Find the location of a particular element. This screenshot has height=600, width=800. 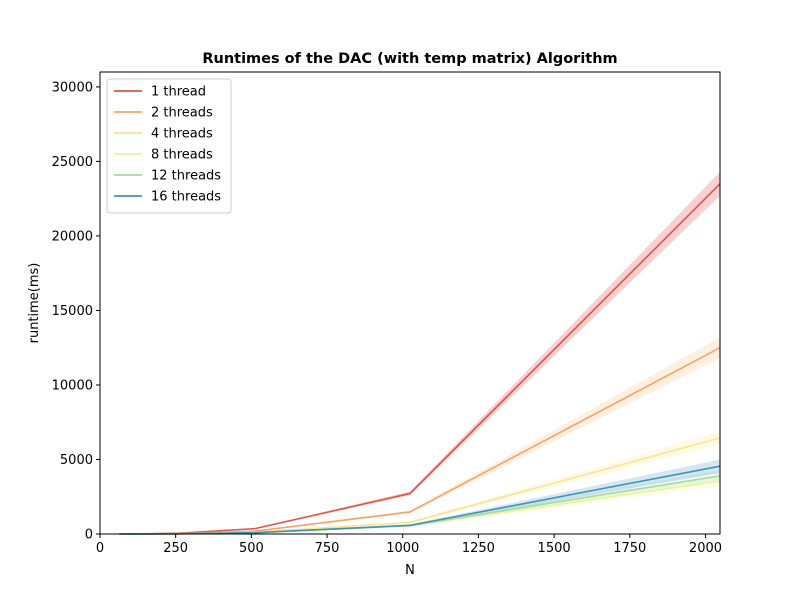

legend-label: 1 thread is located at coordinates (178, 92).